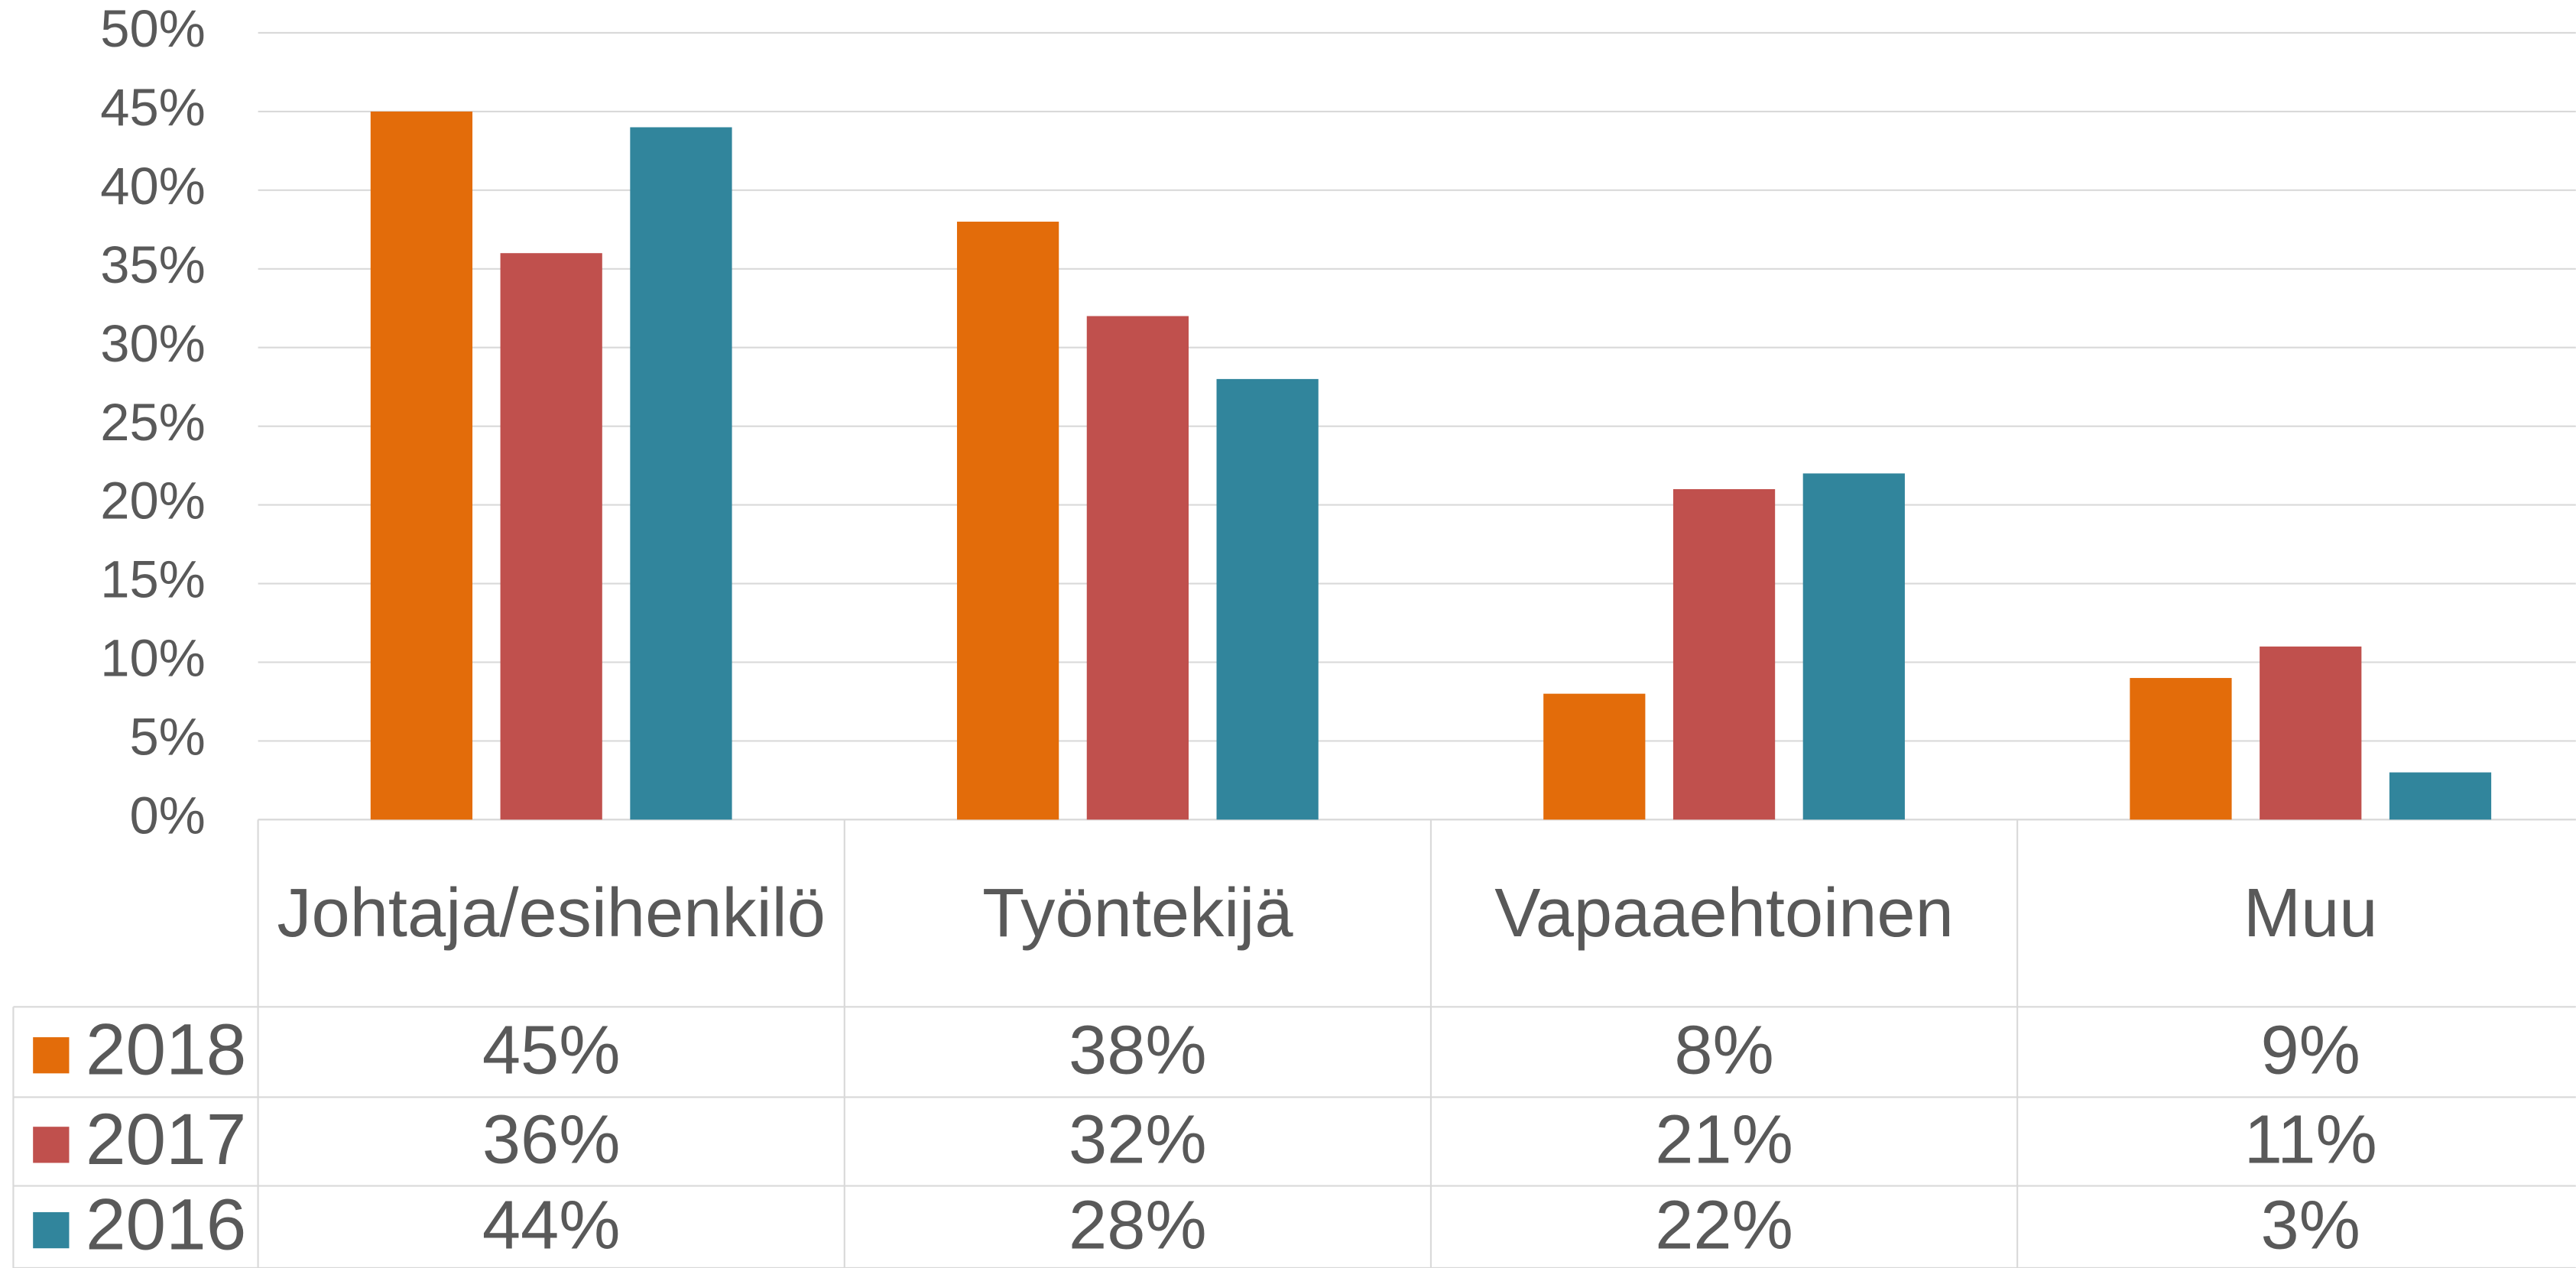 This screenshot has width=2576, height=1268. What do you see at coordinates (1138, 1224) in the screenshot?
I see `table-value: 28%` at bounding box center [1138, 1224].